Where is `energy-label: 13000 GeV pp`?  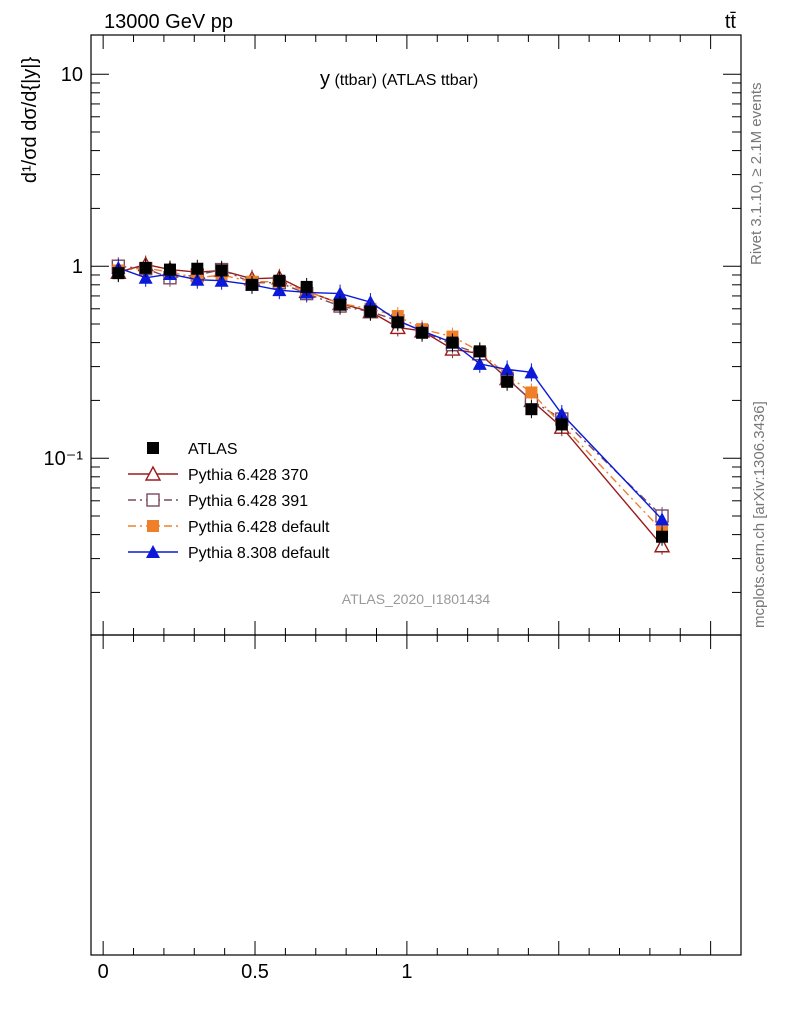 energy-label: 13000 GeV pp is located at coordinates (168, 22).